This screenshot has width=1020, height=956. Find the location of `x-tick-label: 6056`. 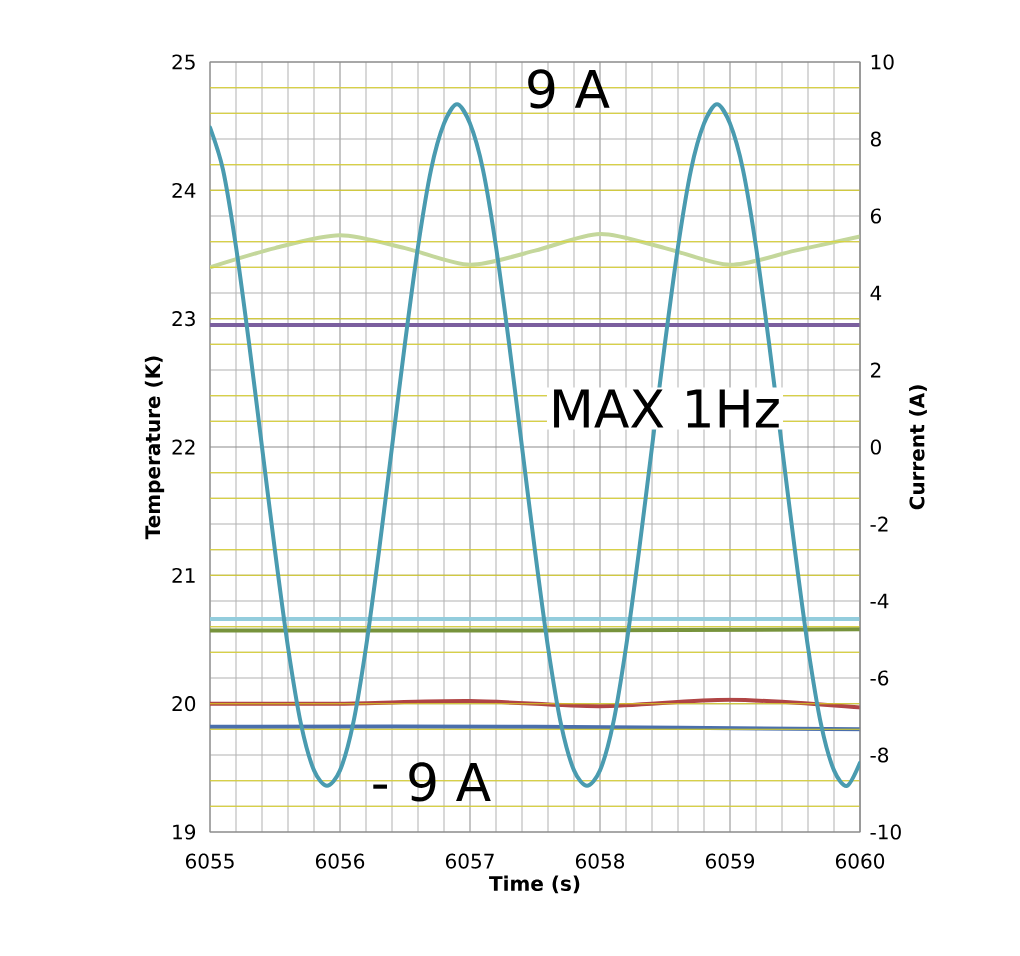

x-tick-label: 6056 is located at coordinates (340, 861).